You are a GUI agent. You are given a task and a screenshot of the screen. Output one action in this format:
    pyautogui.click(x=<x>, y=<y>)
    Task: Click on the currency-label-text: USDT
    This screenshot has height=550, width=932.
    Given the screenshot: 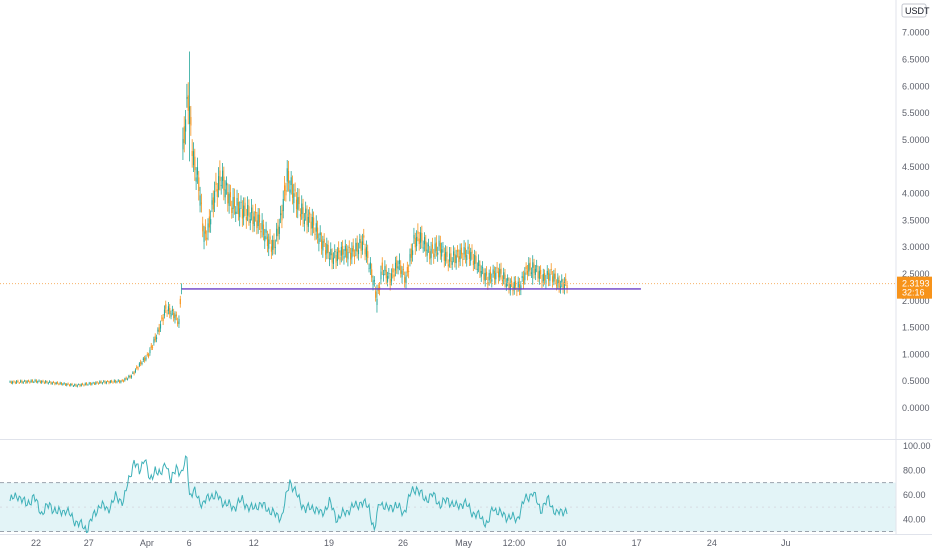 What is the action you would take?
    pyautogui.click(x=917, y=11)
    